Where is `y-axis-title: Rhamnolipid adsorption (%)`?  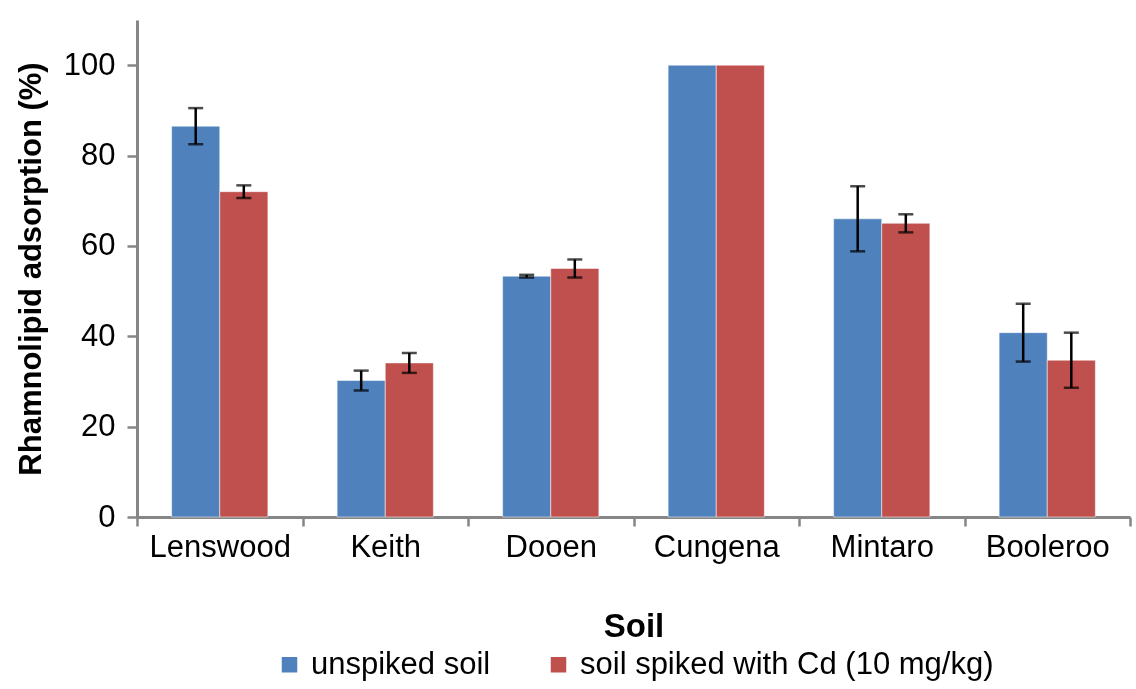
y-axis-title: Rhamnolipid adsorption (%) is located at coordinates (30, 269).